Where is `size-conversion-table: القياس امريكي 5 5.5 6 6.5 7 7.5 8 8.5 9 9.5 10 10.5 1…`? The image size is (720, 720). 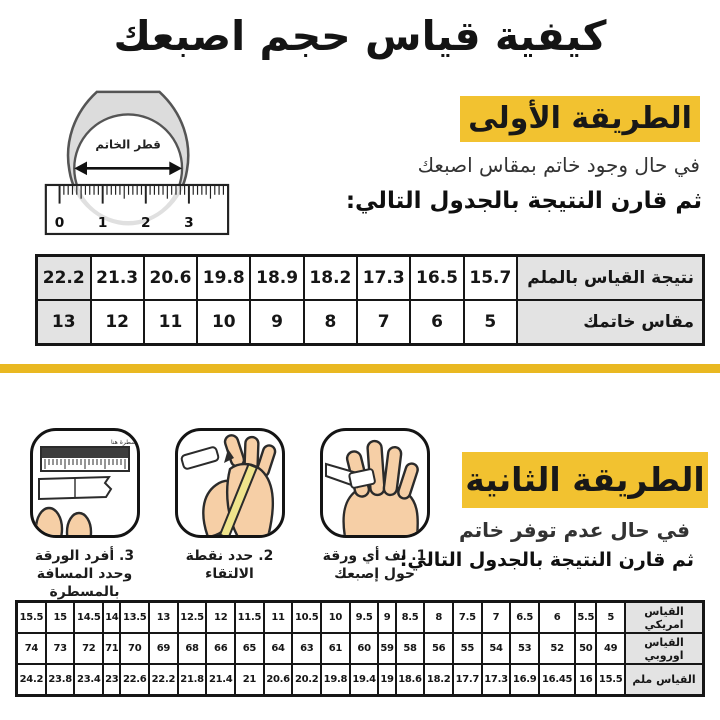 size-conversion-table: القياس امريكي 5 5.5 6 6.5 7 7.5 8 8.5 9 9.5 10 10.5 1… is located at coordinates (360, 648).